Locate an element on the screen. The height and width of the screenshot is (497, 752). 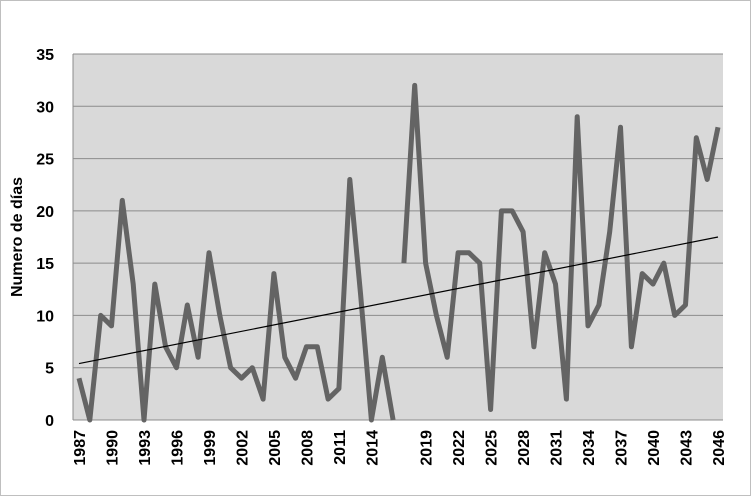
y-tick-label: 25 is located at coordinates (45, 160).